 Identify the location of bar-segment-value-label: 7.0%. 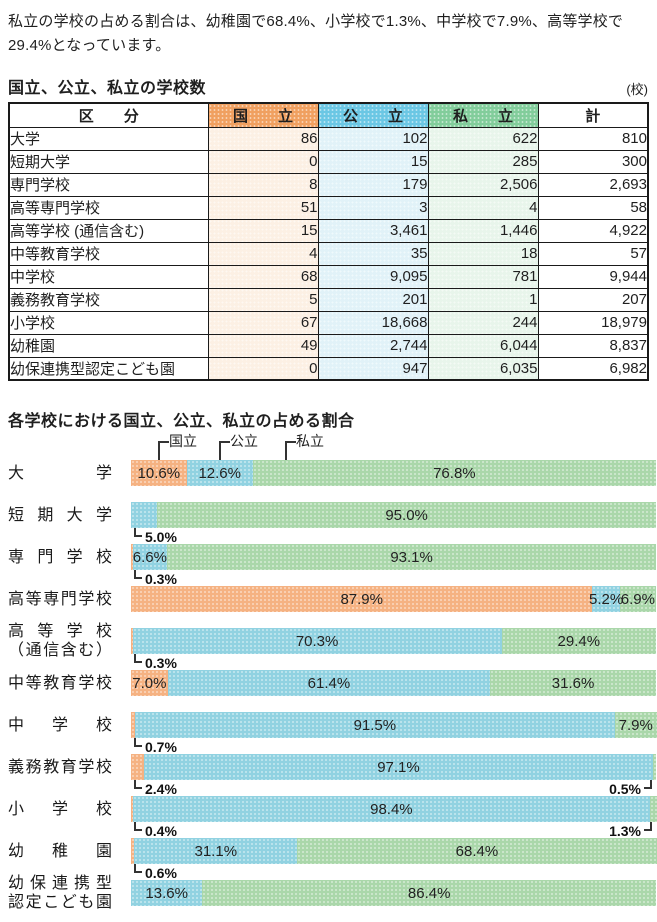
(149, 683).